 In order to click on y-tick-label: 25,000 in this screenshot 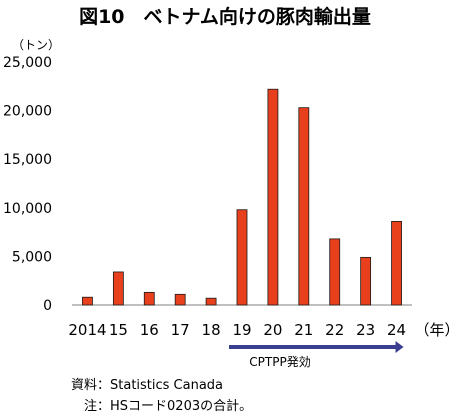, I will do `click(27, 63)`.